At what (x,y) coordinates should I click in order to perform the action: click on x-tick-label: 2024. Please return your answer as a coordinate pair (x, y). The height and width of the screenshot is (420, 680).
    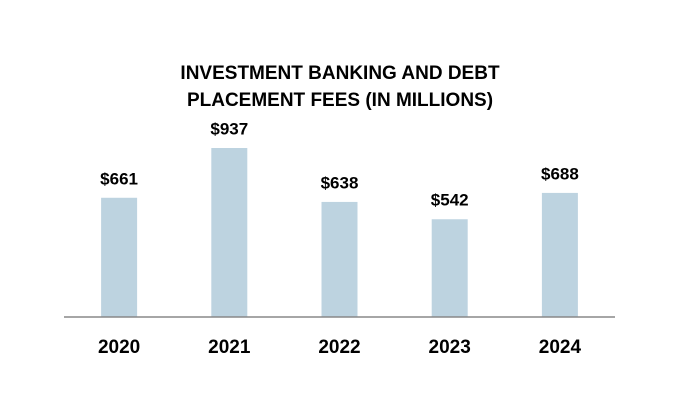
    Looking at the image, I should click on (560, 347).